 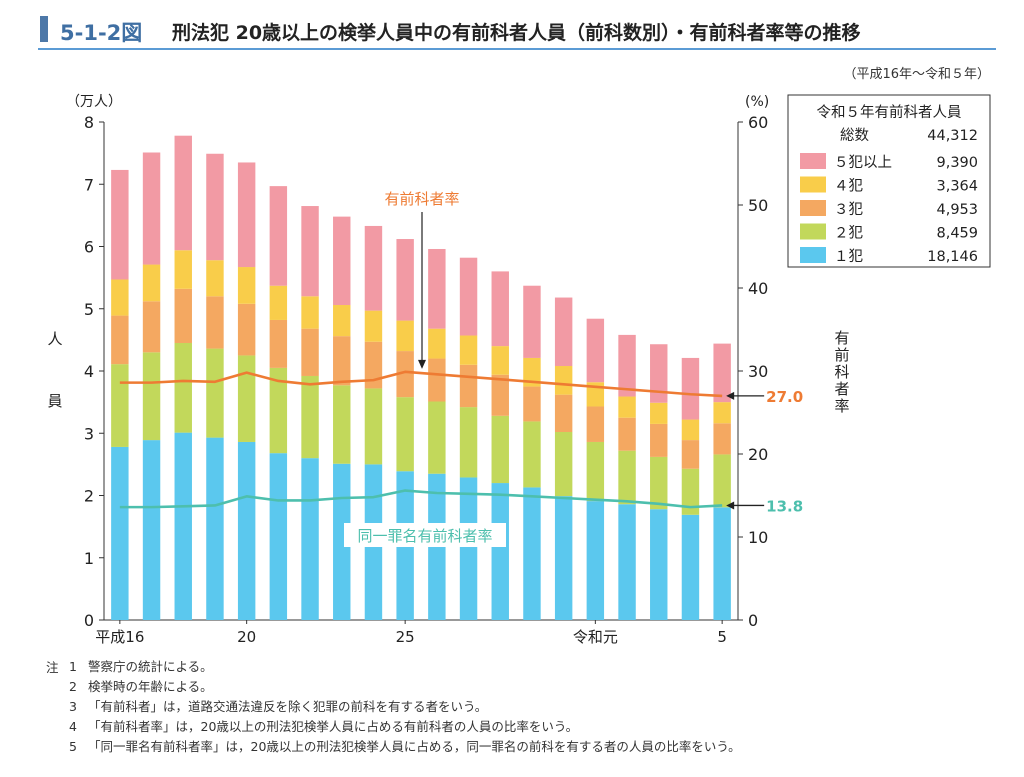 I want to click on note-number: 5, so click(x=73, y=746).